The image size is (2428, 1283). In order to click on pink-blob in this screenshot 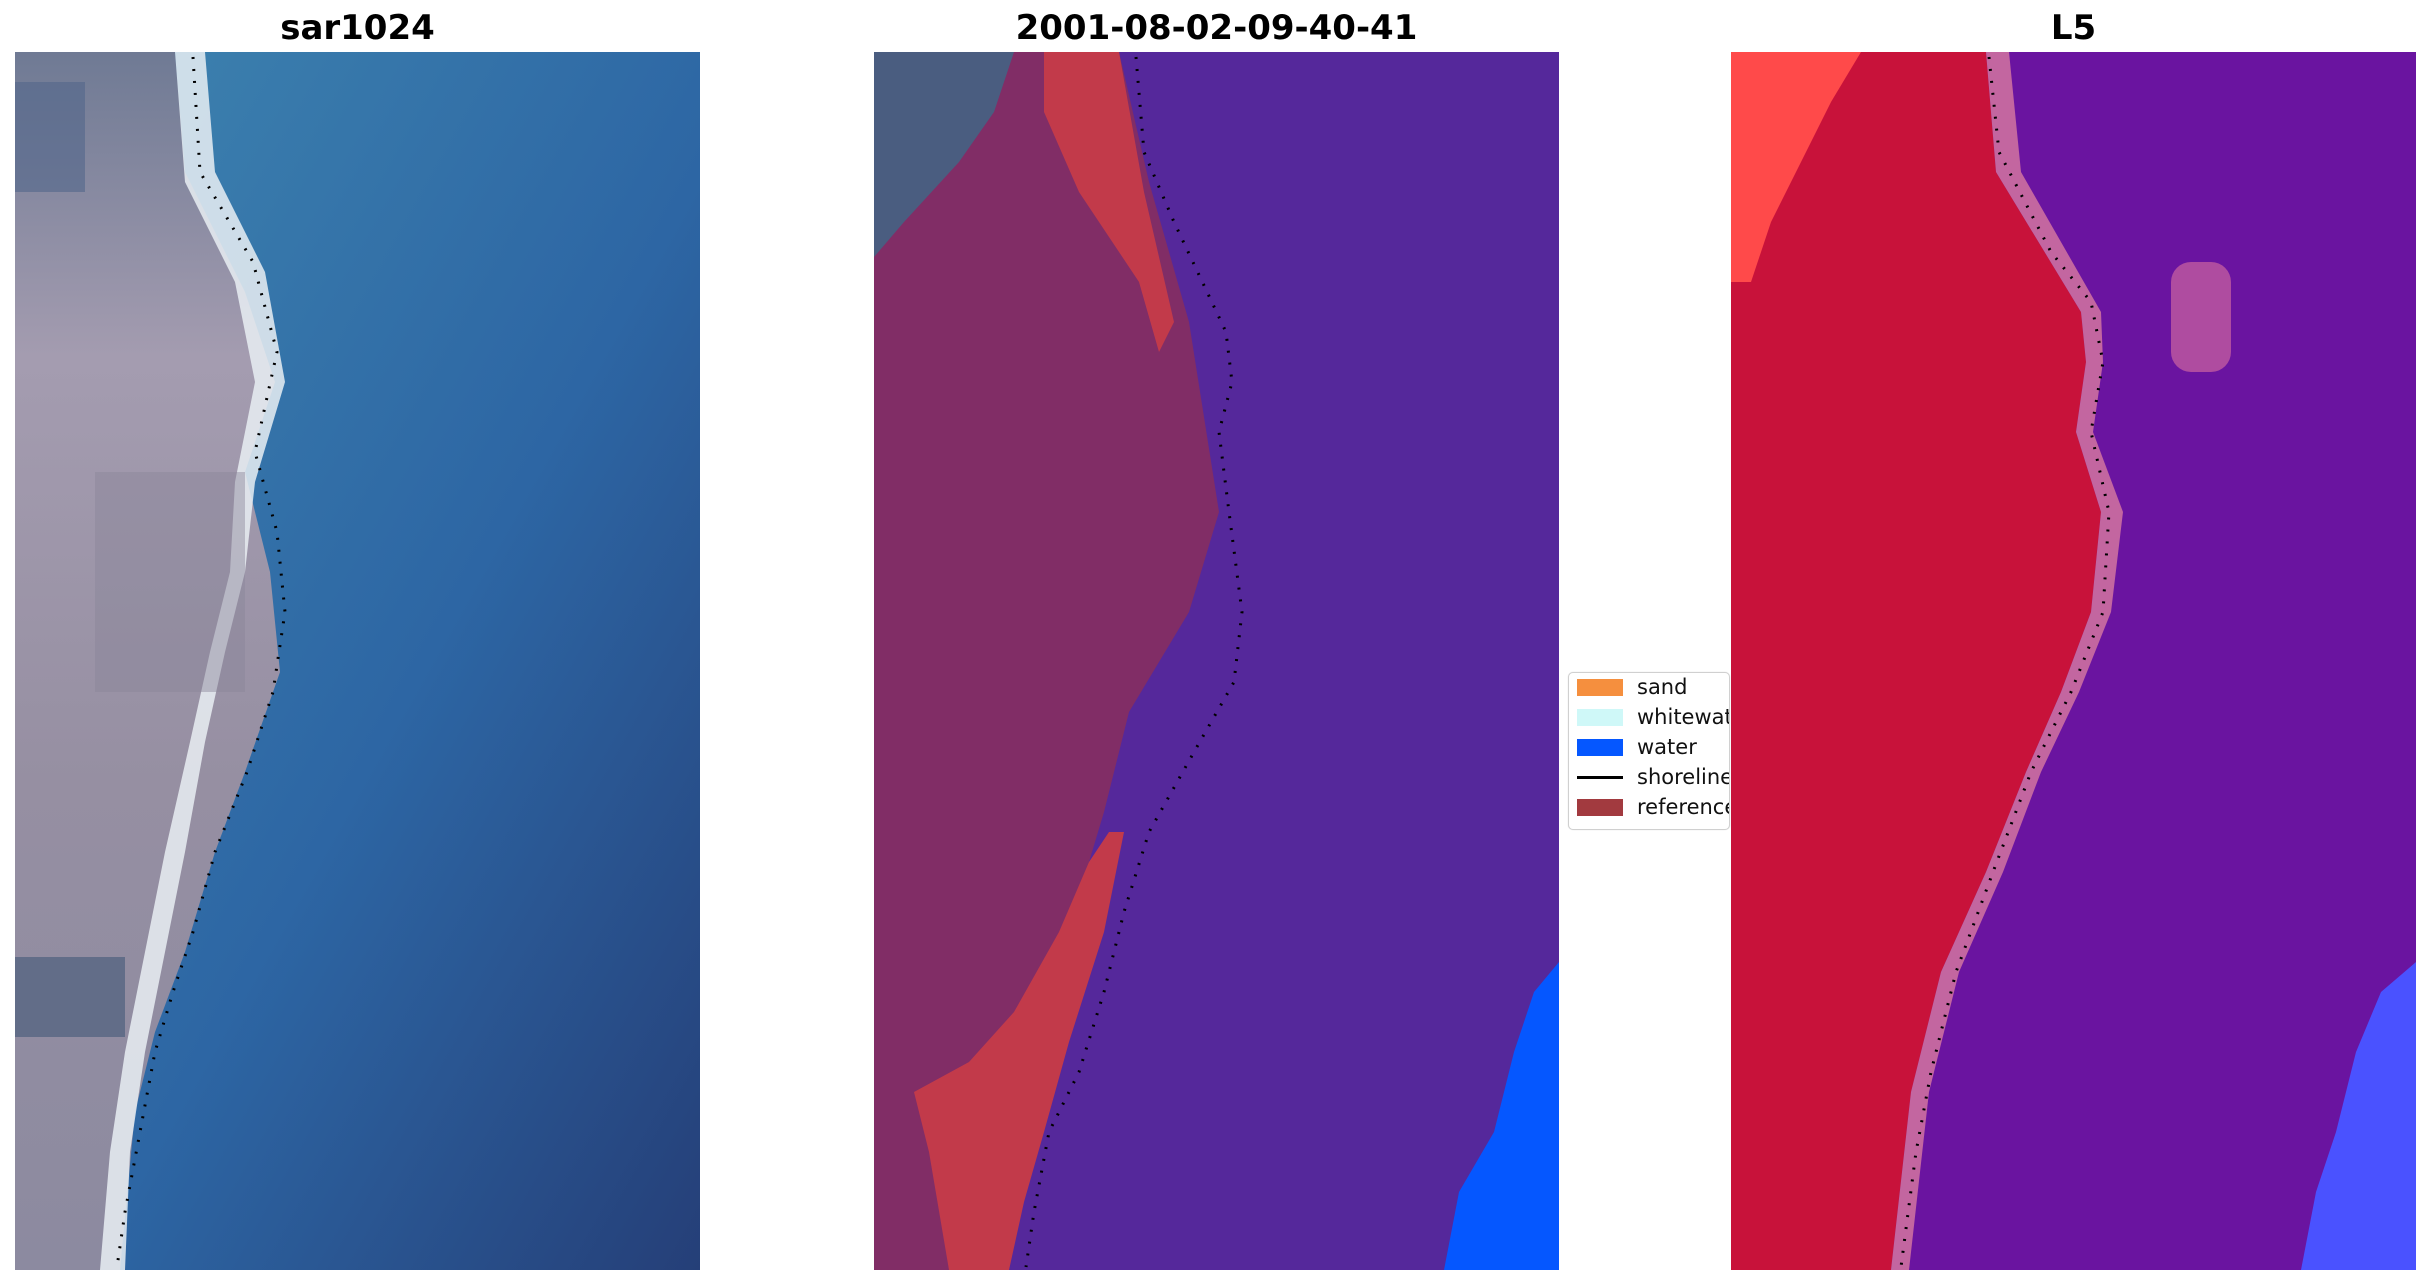, I will do `click(2201, 317)`.